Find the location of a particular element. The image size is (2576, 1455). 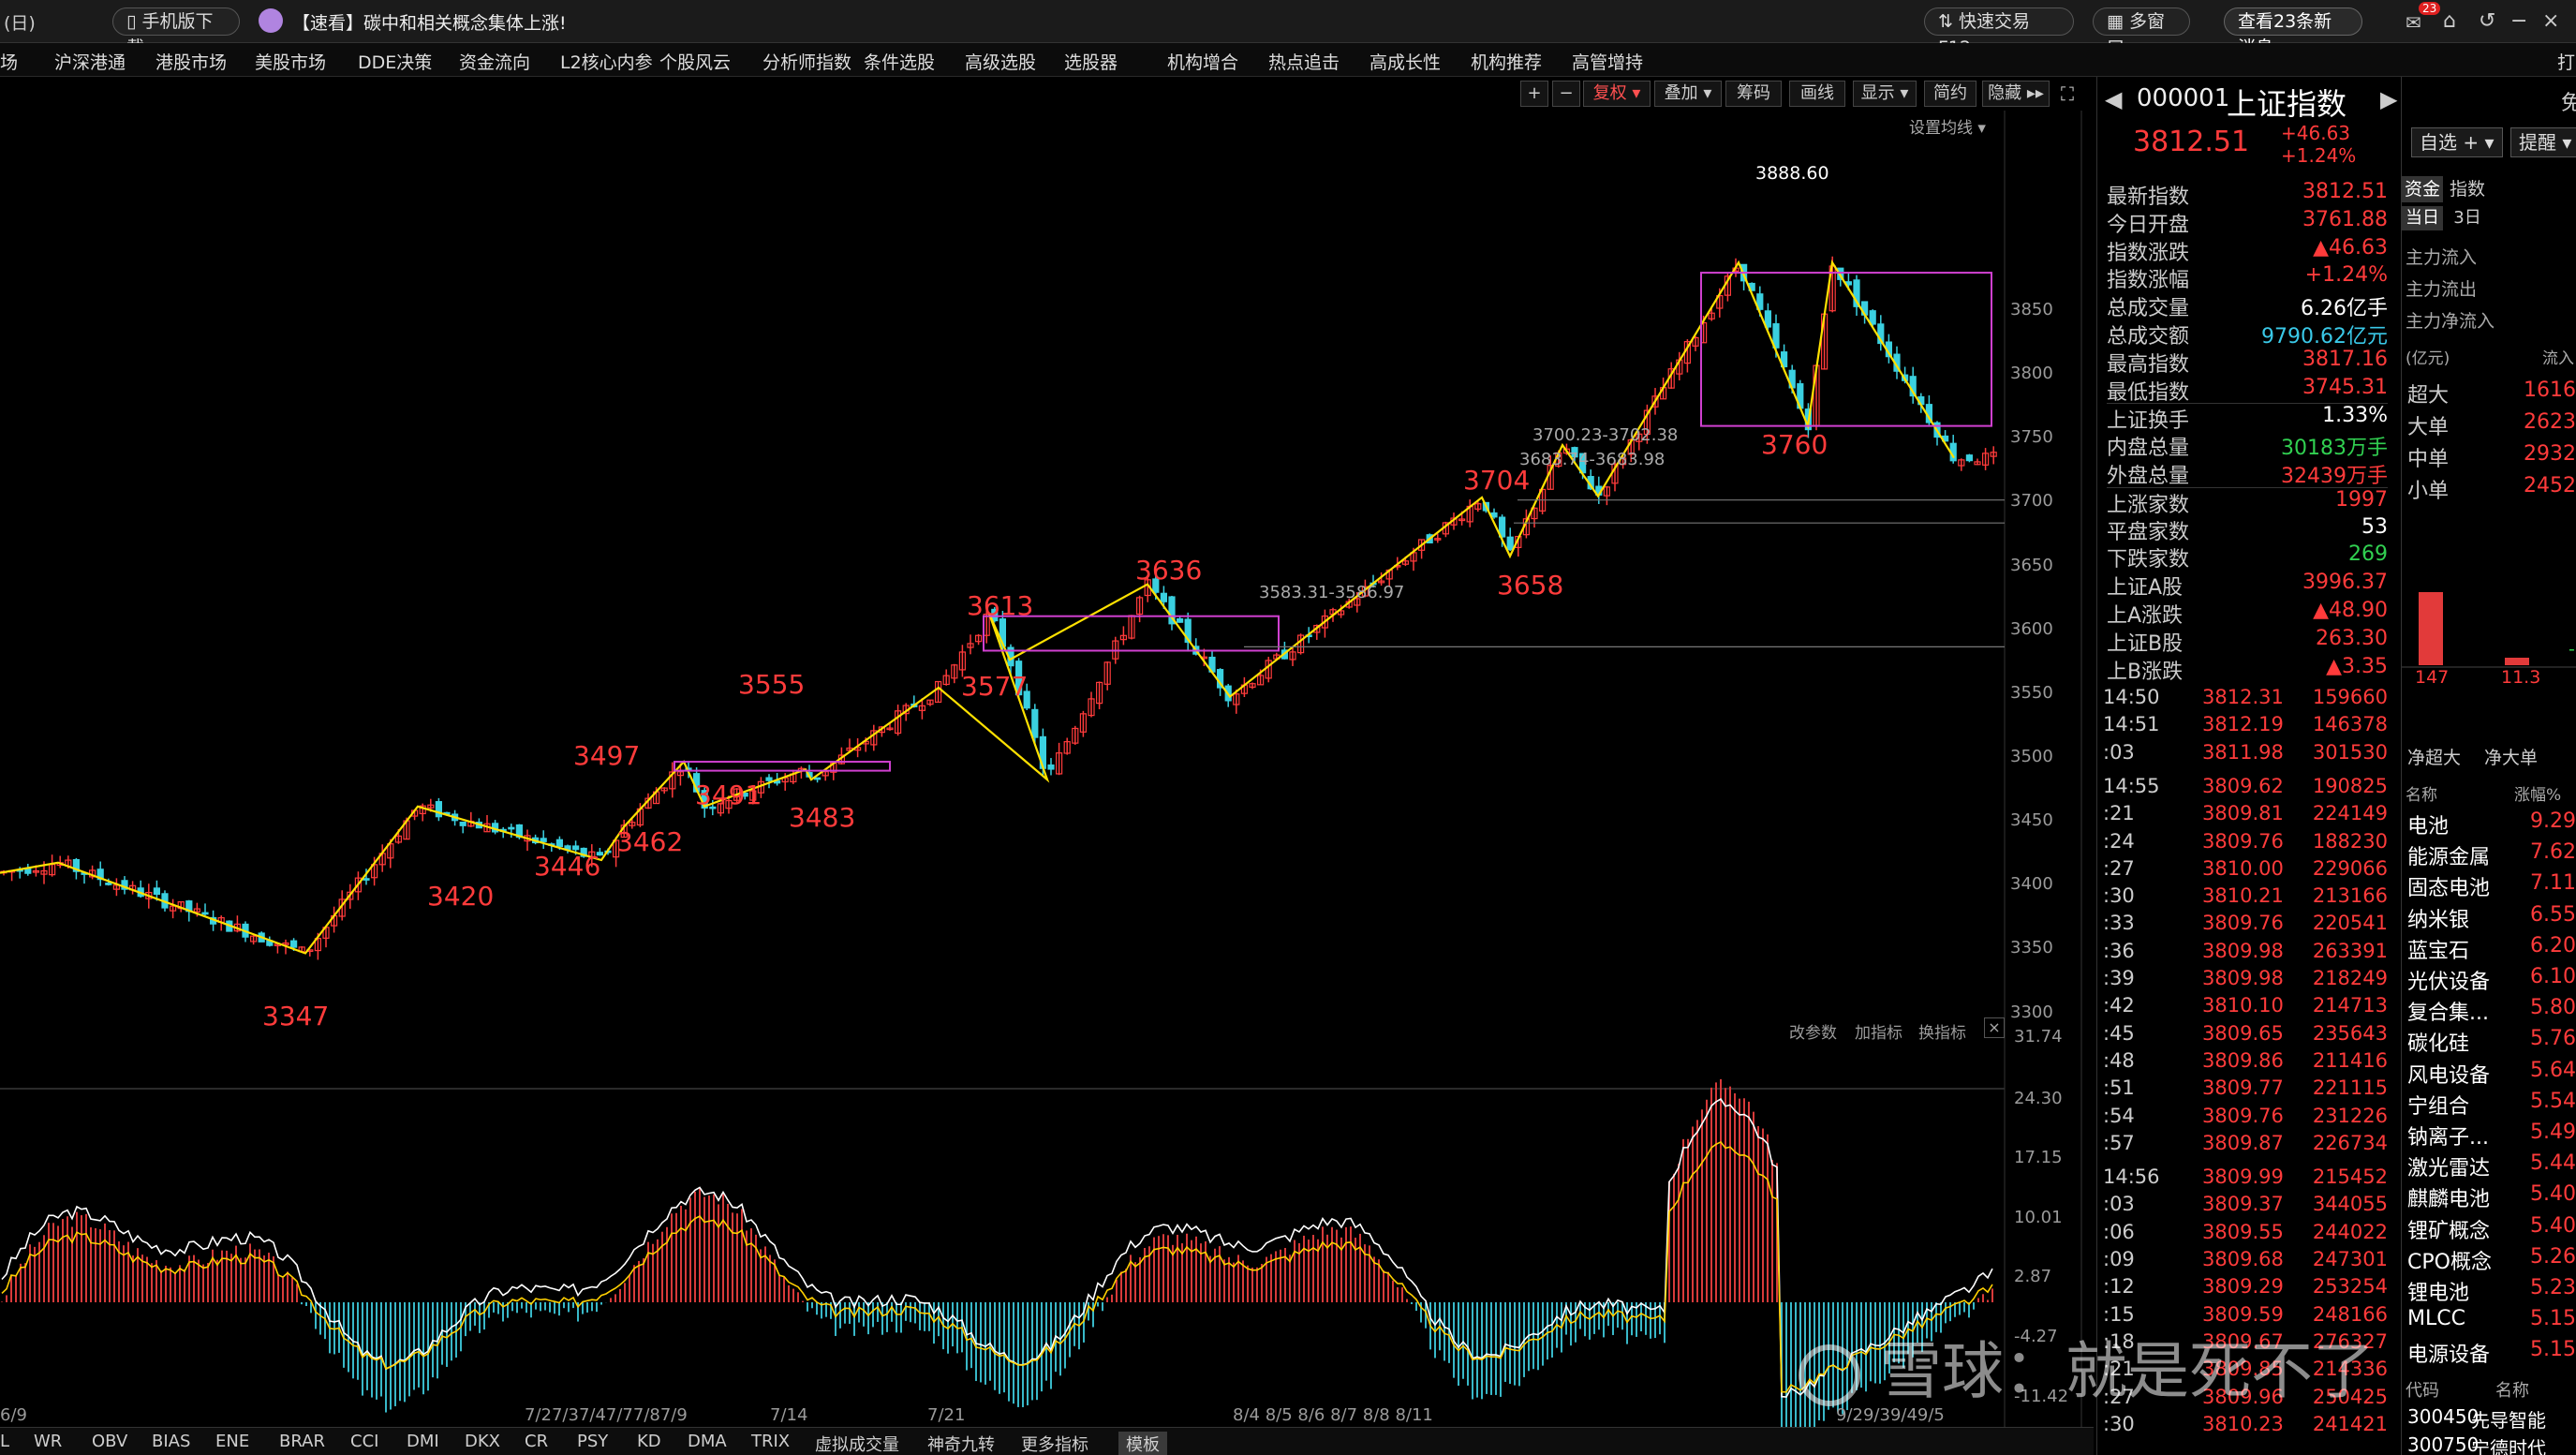

tab-index: 指数 is located at coordinates (2467, 189).